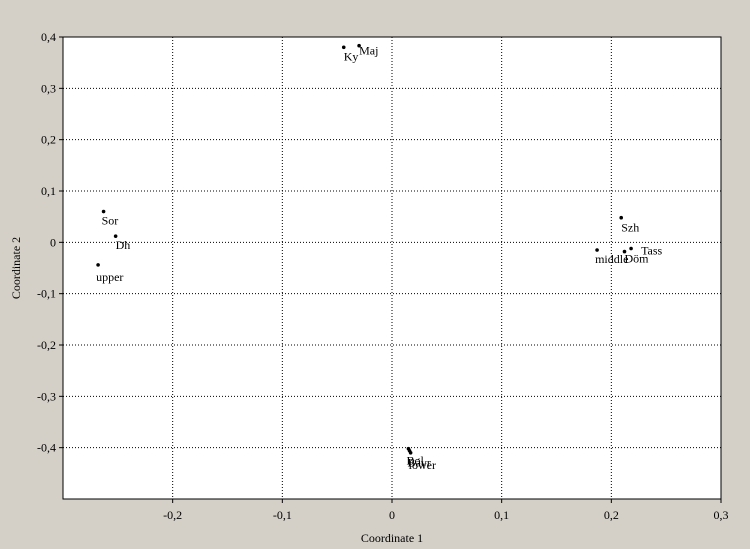  I want to click on point-label: Bávr, so click(419, 463).